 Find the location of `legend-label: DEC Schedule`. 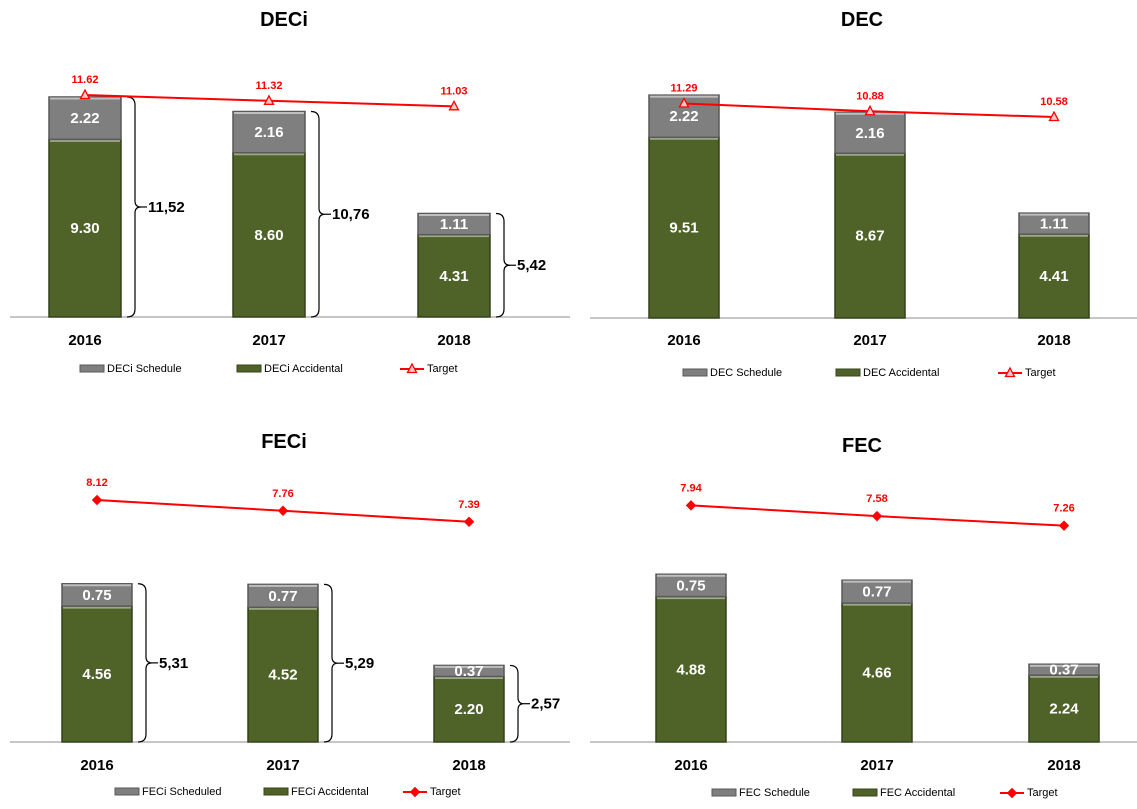

legend-label: DEC Schedule is located at coordinates (746, 373).